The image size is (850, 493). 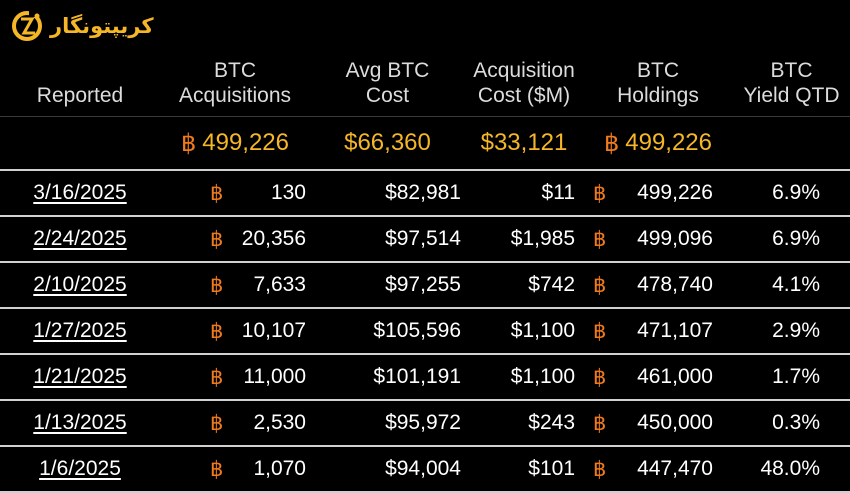 I want to click on row-yield-qtd: 48.0%, so click(x=791, y=469).